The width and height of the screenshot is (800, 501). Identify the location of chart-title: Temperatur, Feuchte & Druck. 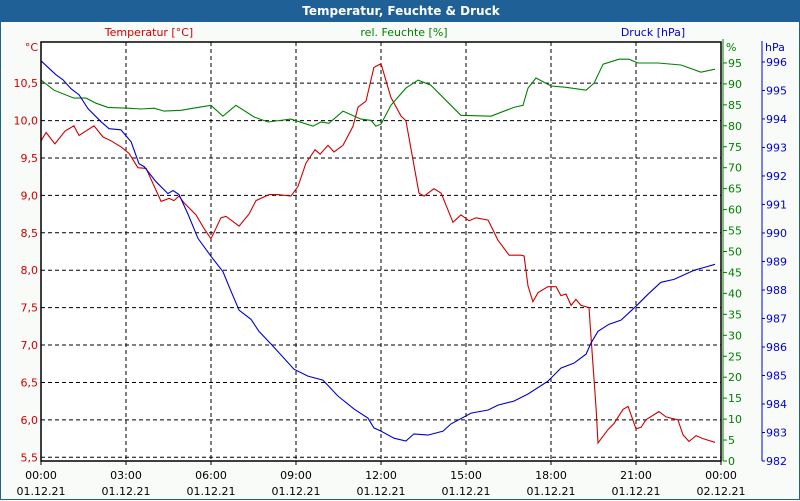
(400, 11).